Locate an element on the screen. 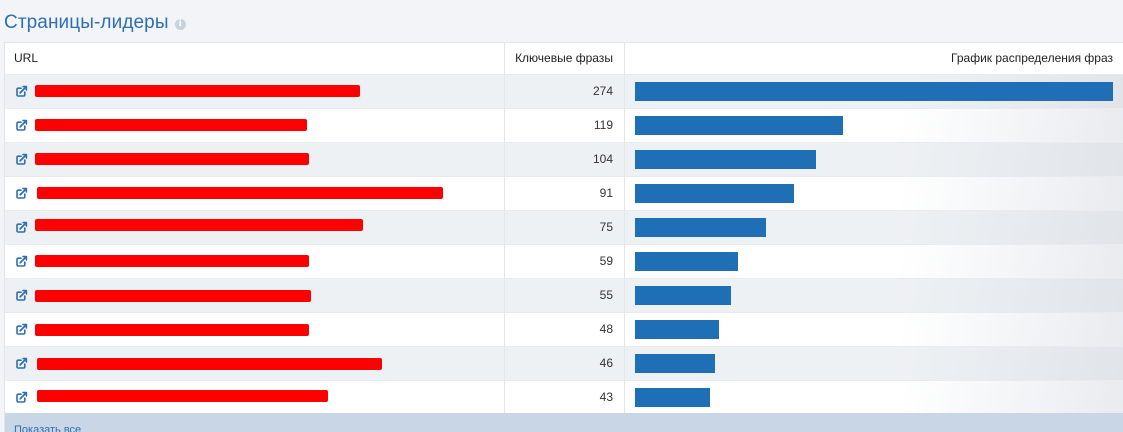 The height and width of the screenshot is (432, 1123). keyword-count: 55 is located at coordinates (606, 295).